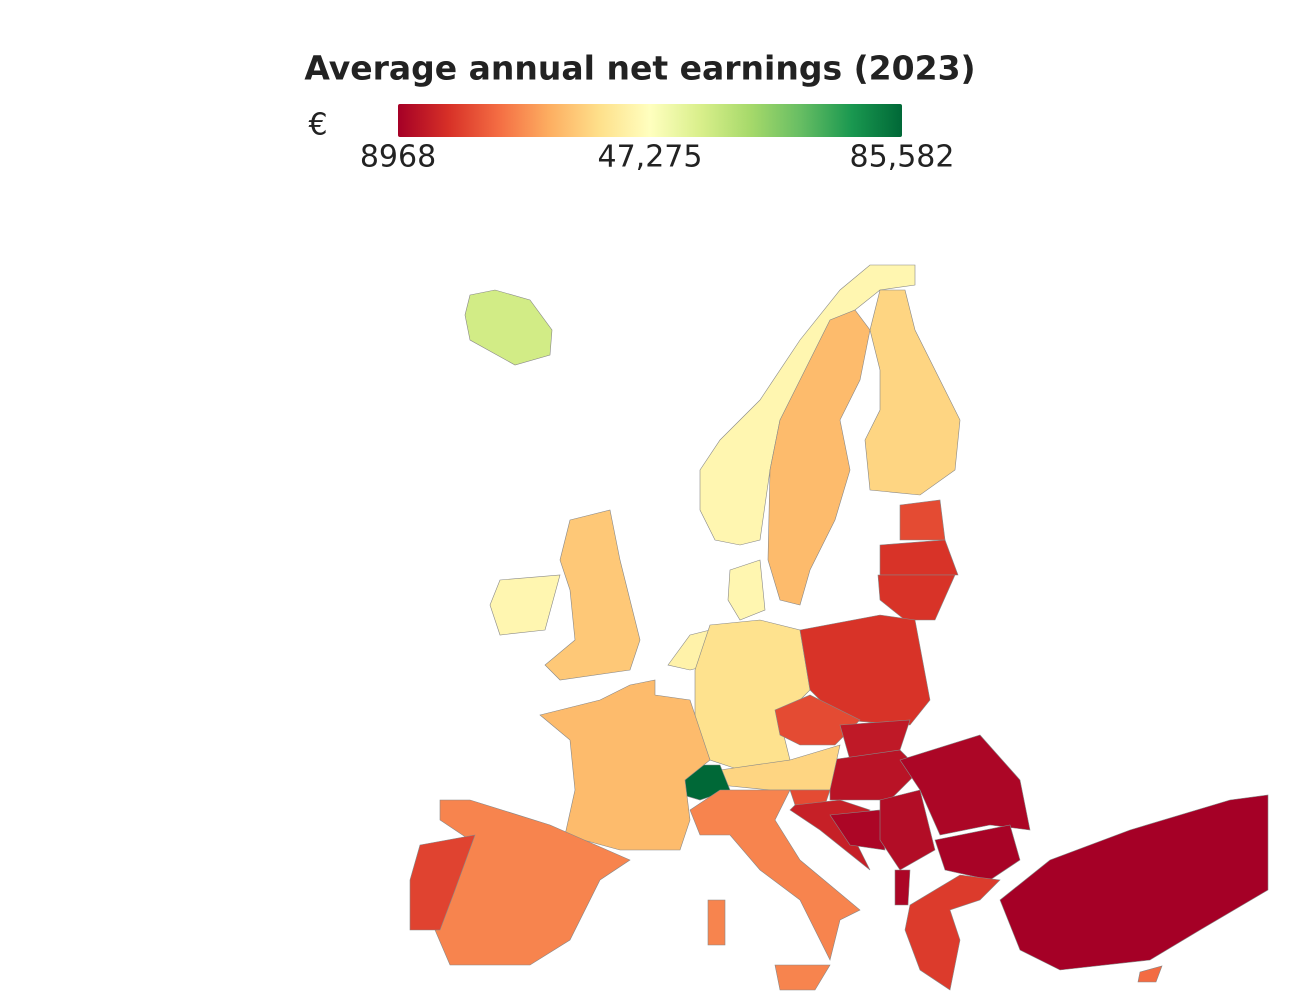 Image resolution: width=1314 pixels, height=1008 pixels. I want to click on colorbar-tick-label: 85,582, so click(902, 157).